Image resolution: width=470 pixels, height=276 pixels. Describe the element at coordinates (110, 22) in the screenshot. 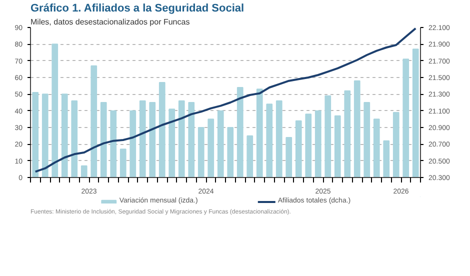

I see `chart-subtitle: Miles, datos desestacionalizados por Funcas` at that location.